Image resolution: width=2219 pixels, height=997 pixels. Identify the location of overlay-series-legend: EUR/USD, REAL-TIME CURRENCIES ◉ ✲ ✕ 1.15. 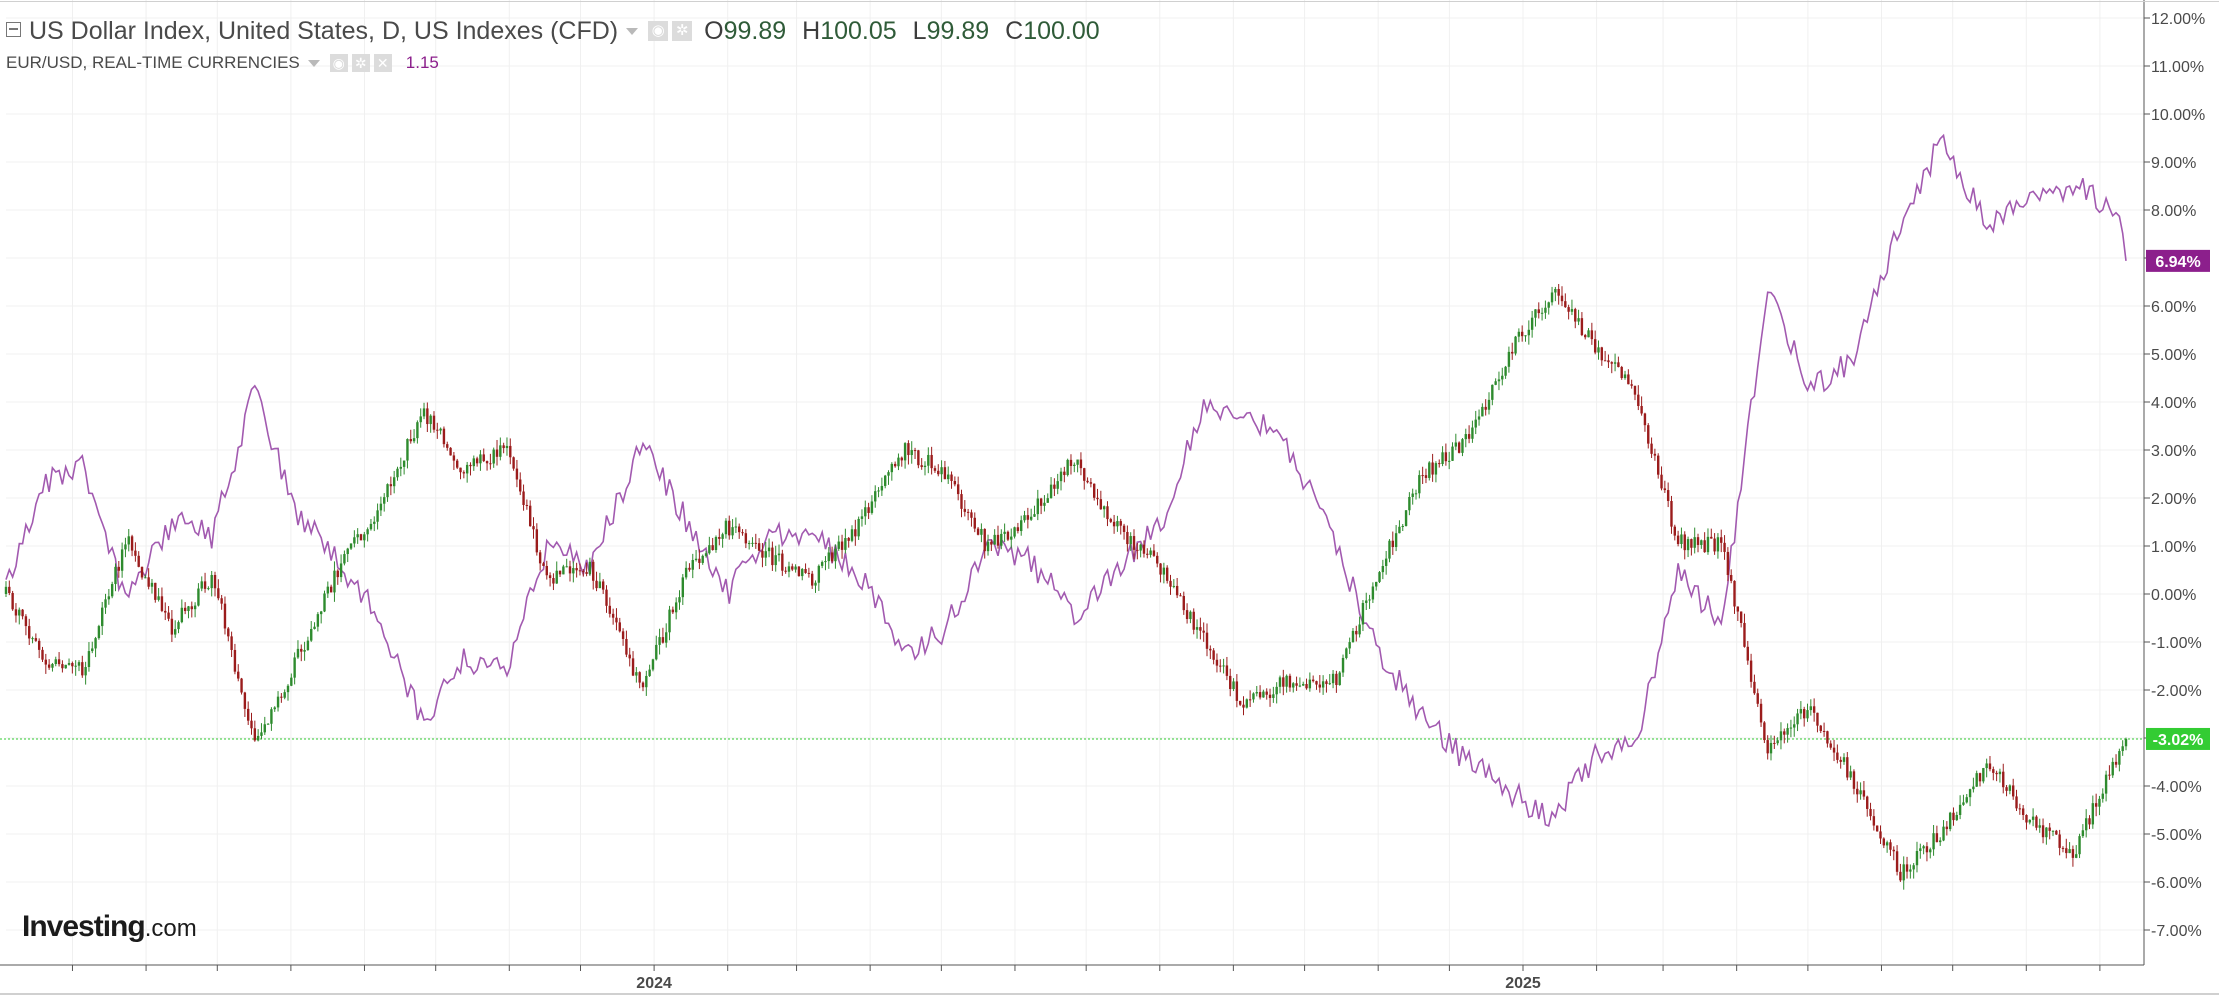
(561, 63).